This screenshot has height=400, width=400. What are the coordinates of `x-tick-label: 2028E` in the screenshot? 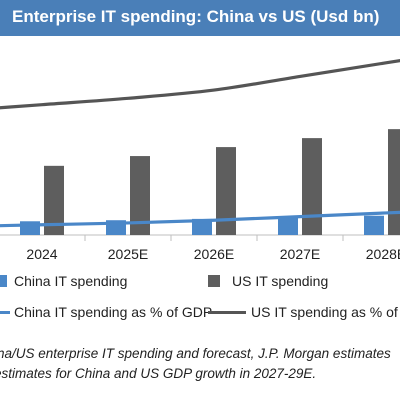 It's located at (383, 254).